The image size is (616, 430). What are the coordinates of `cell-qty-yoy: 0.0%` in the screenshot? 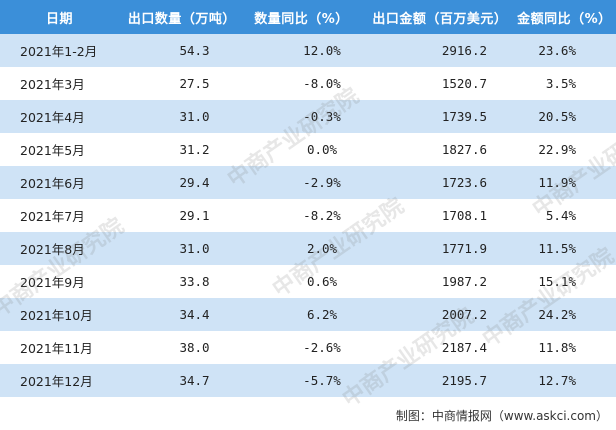 It's located at (322, 149).